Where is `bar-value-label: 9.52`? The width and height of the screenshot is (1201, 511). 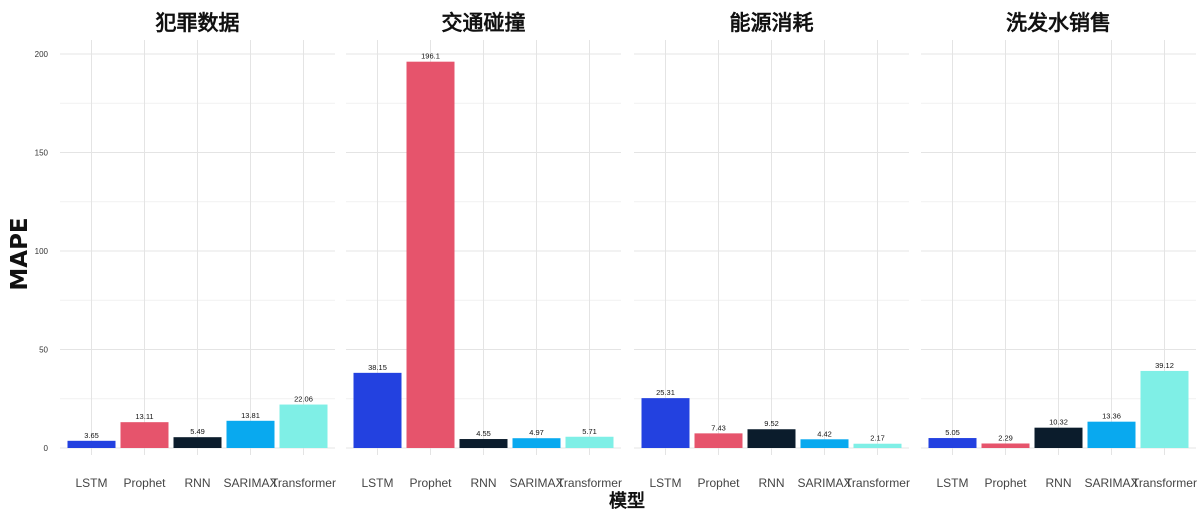
bar-value-label: 9.52 is located at coordinates (771, 423).